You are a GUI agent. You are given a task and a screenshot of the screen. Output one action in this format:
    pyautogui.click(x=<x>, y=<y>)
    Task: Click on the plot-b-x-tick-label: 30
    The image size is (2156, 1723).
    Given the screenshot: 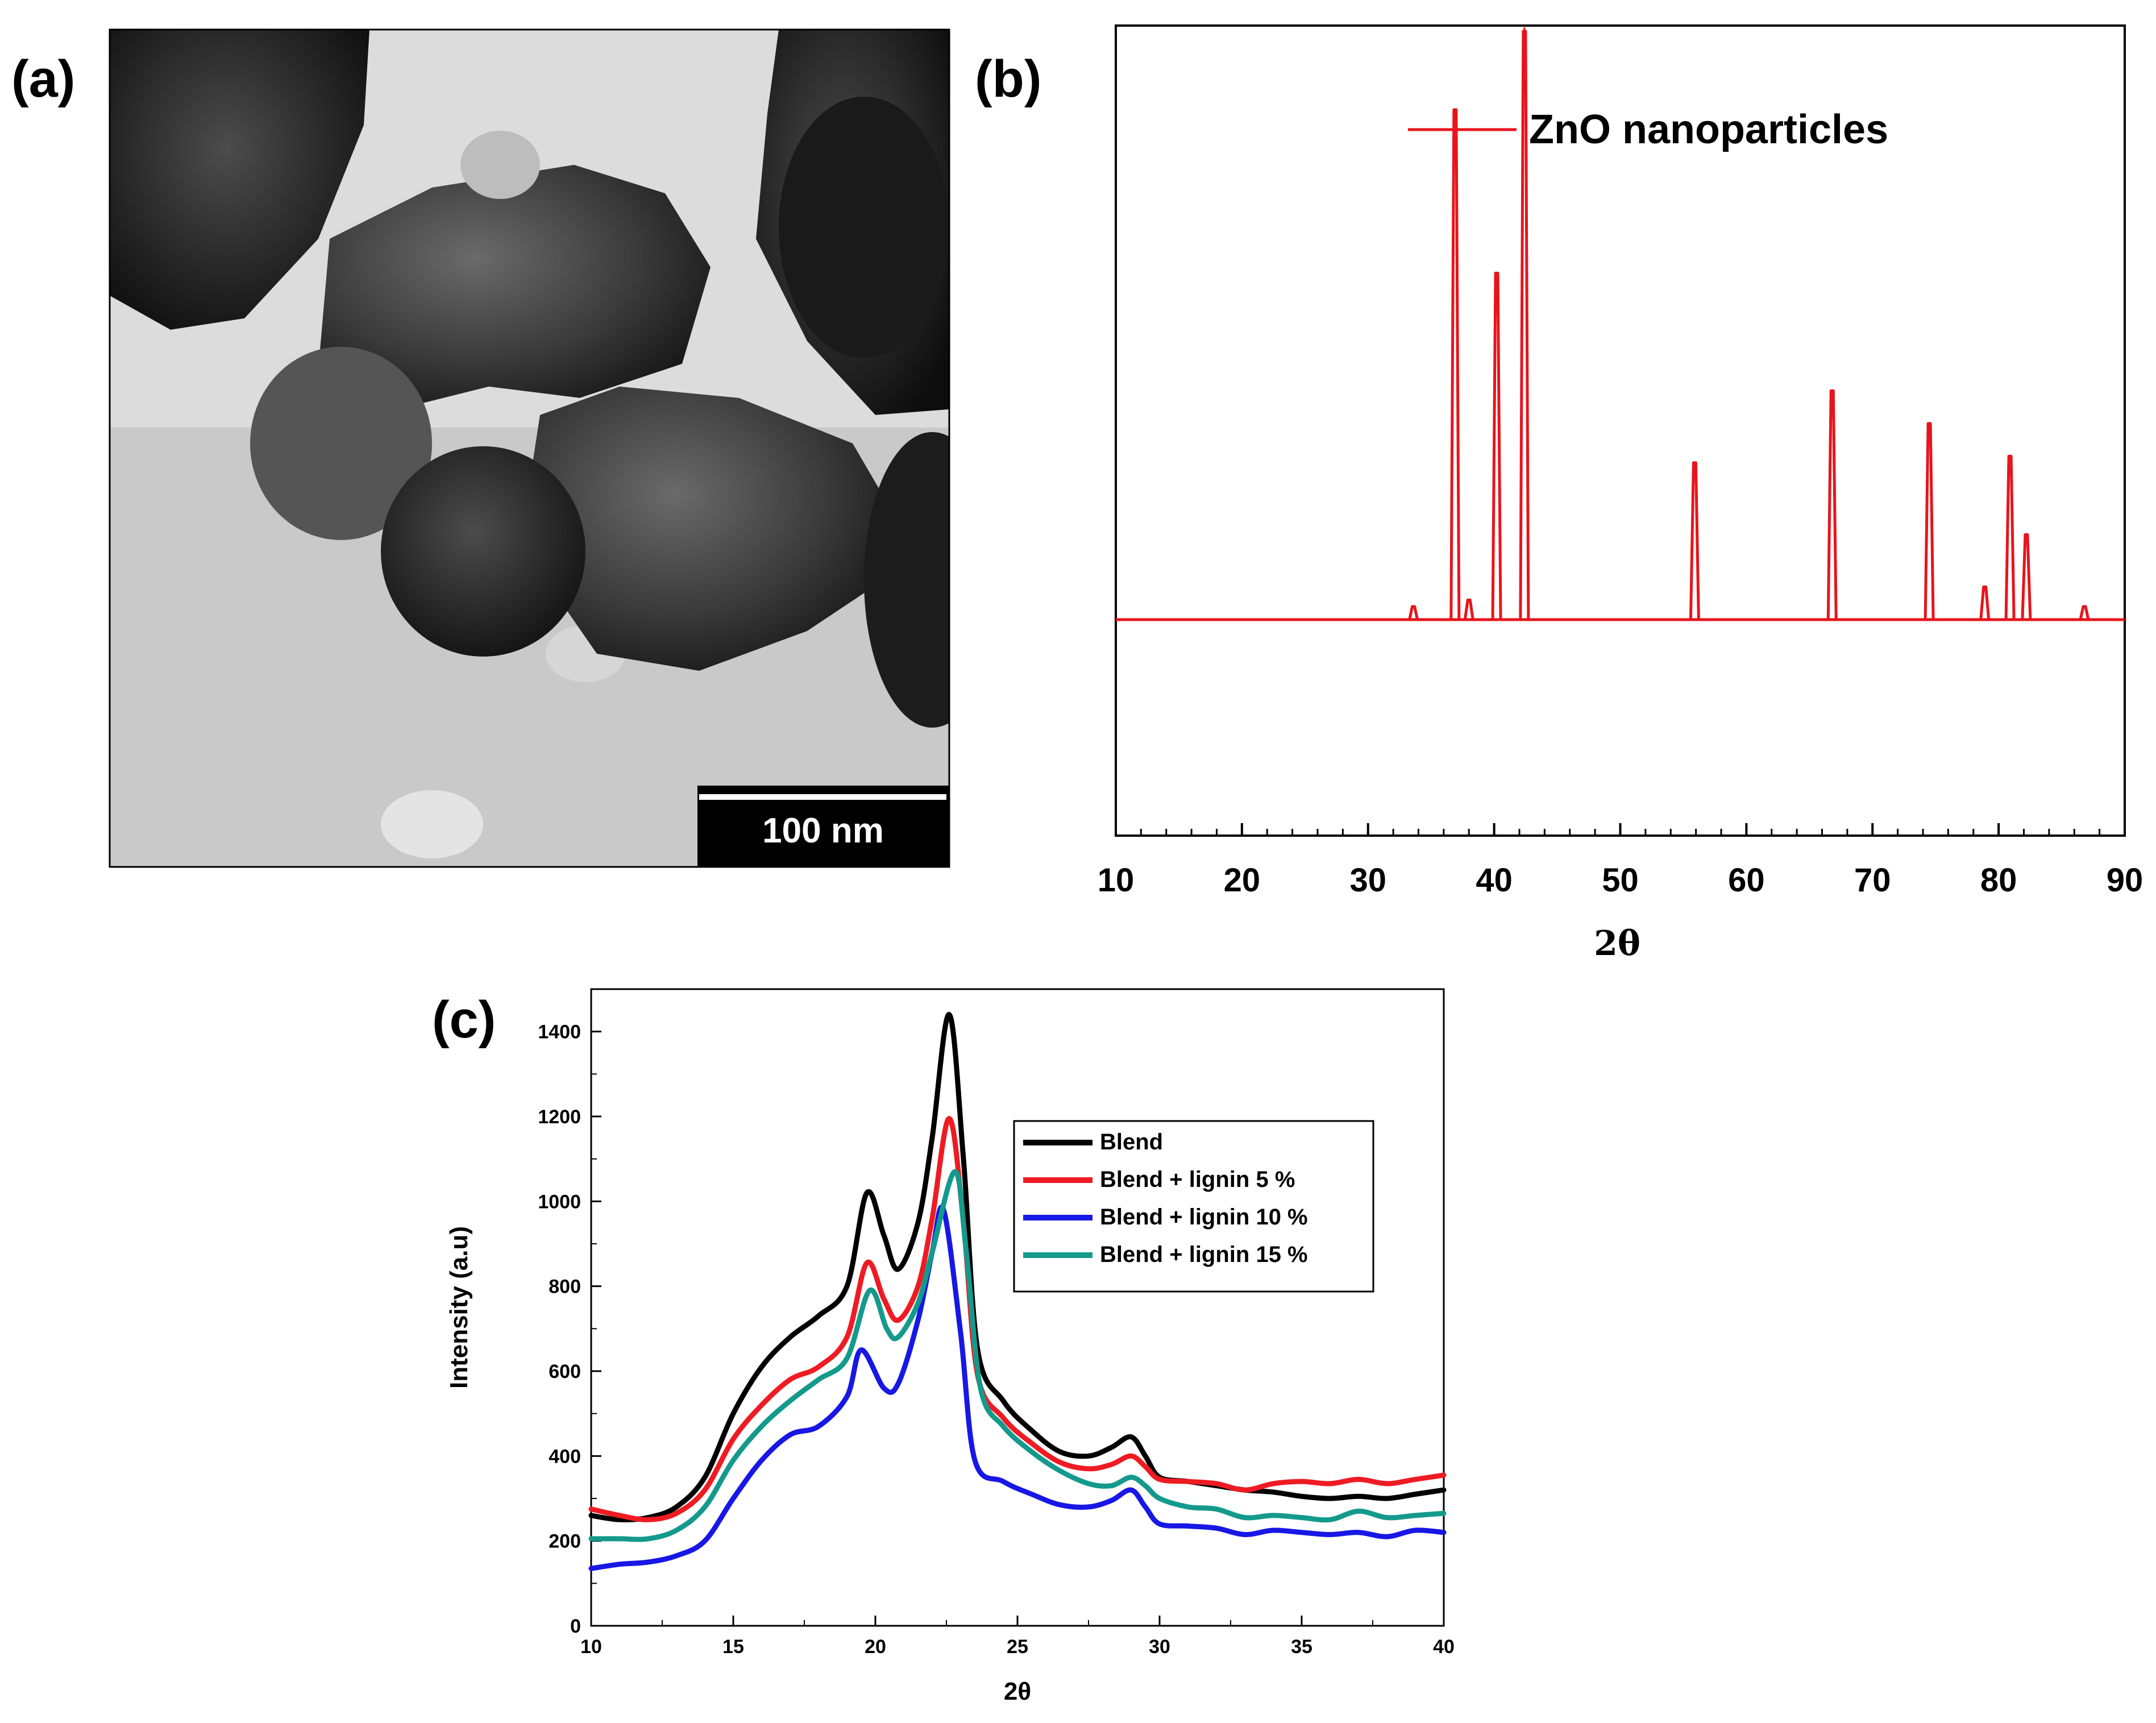 What is the action you would take?
    pyautogui.click(x=1368, y=880)
    